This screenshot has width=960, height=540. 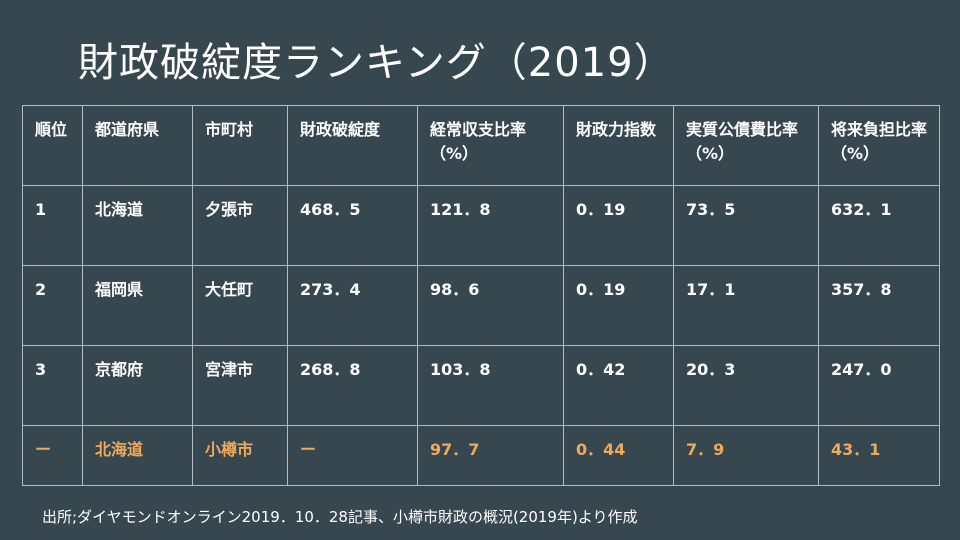 What do you see at coordinates (52, 145) in the screenshot?
I see `header-rank: 順位` at bounding box center [52, 145].